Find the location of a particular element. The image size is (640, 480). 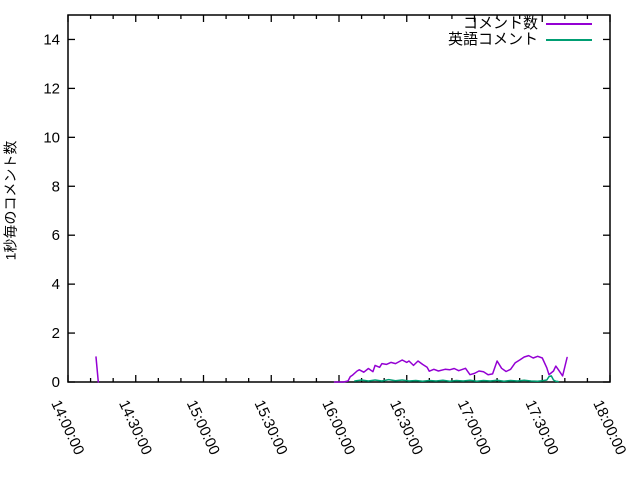

x-tick-label: 17:00:00 is located at coordinates (474, 428).